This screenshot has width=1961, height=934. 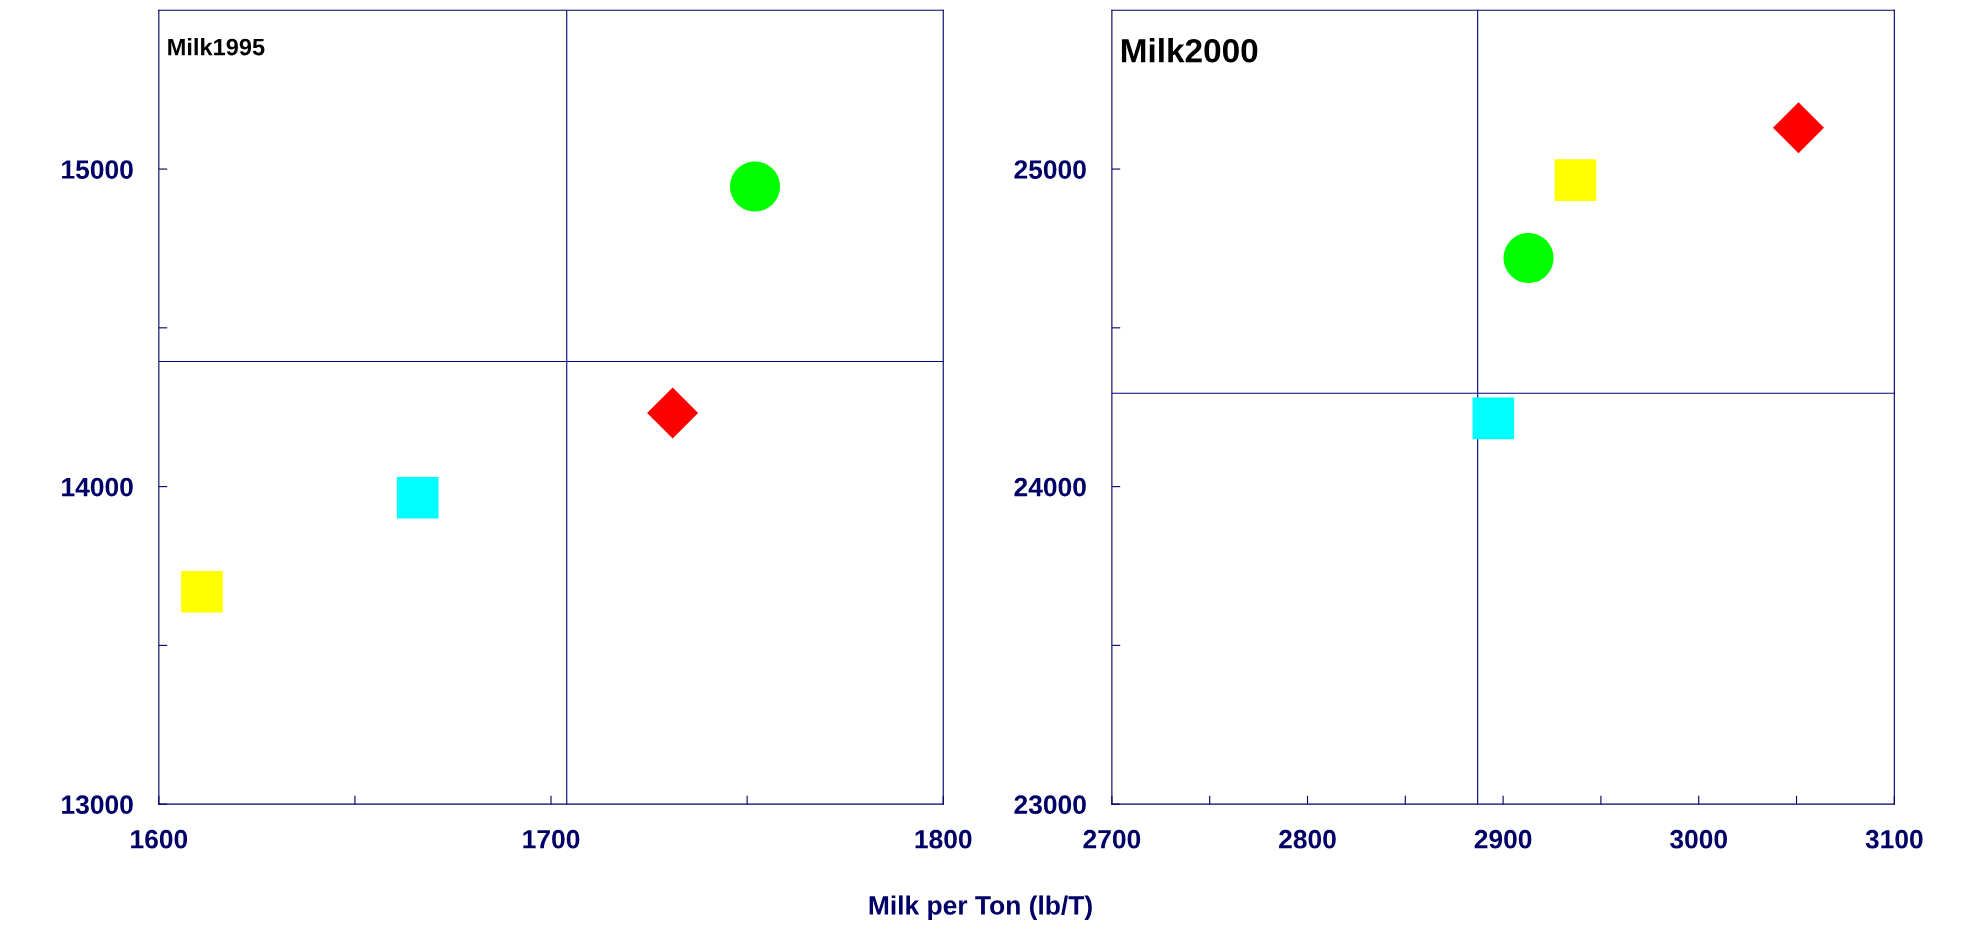 I want to click on x-tick-label: 1600, so click(x=159, y=839).